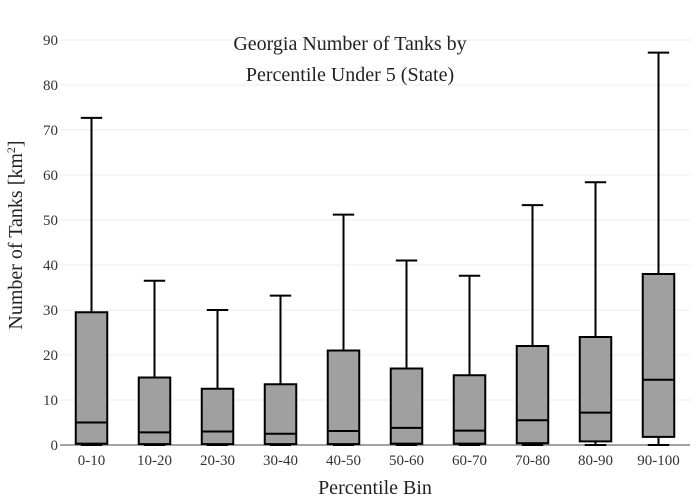 Image resolution: width=700 pixels, height=500 pixels. Describe the element at coordinates (595, 461) in the screenshot. I see `x-tick-label-80-90: 80-90` at that location.